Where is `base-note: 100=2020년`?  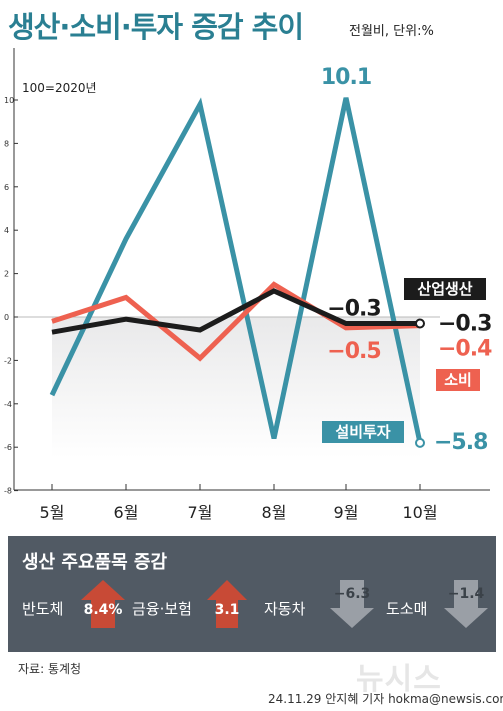 base-note: 100=2020년 is located at coordinates (59, 88).